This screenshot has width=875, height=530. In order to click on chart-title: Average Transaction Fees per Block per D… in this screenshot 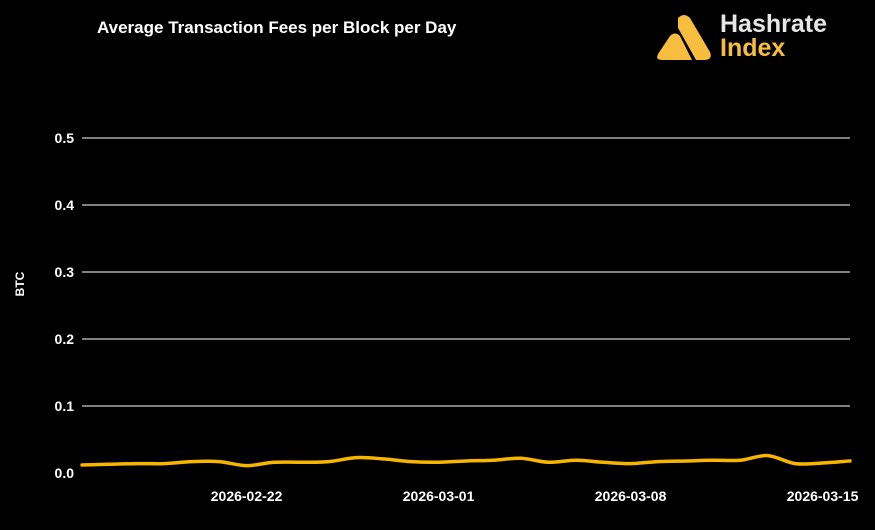, I will do `click(277, 27)`.